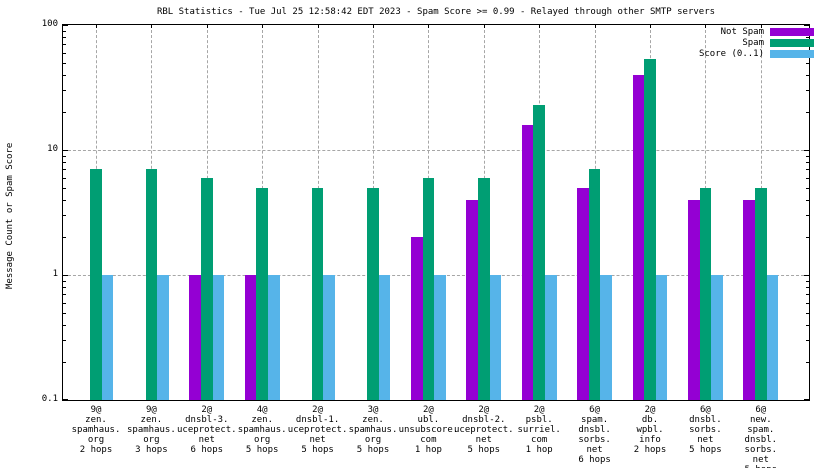  I want to click on score-swatch, so click(792, 53).